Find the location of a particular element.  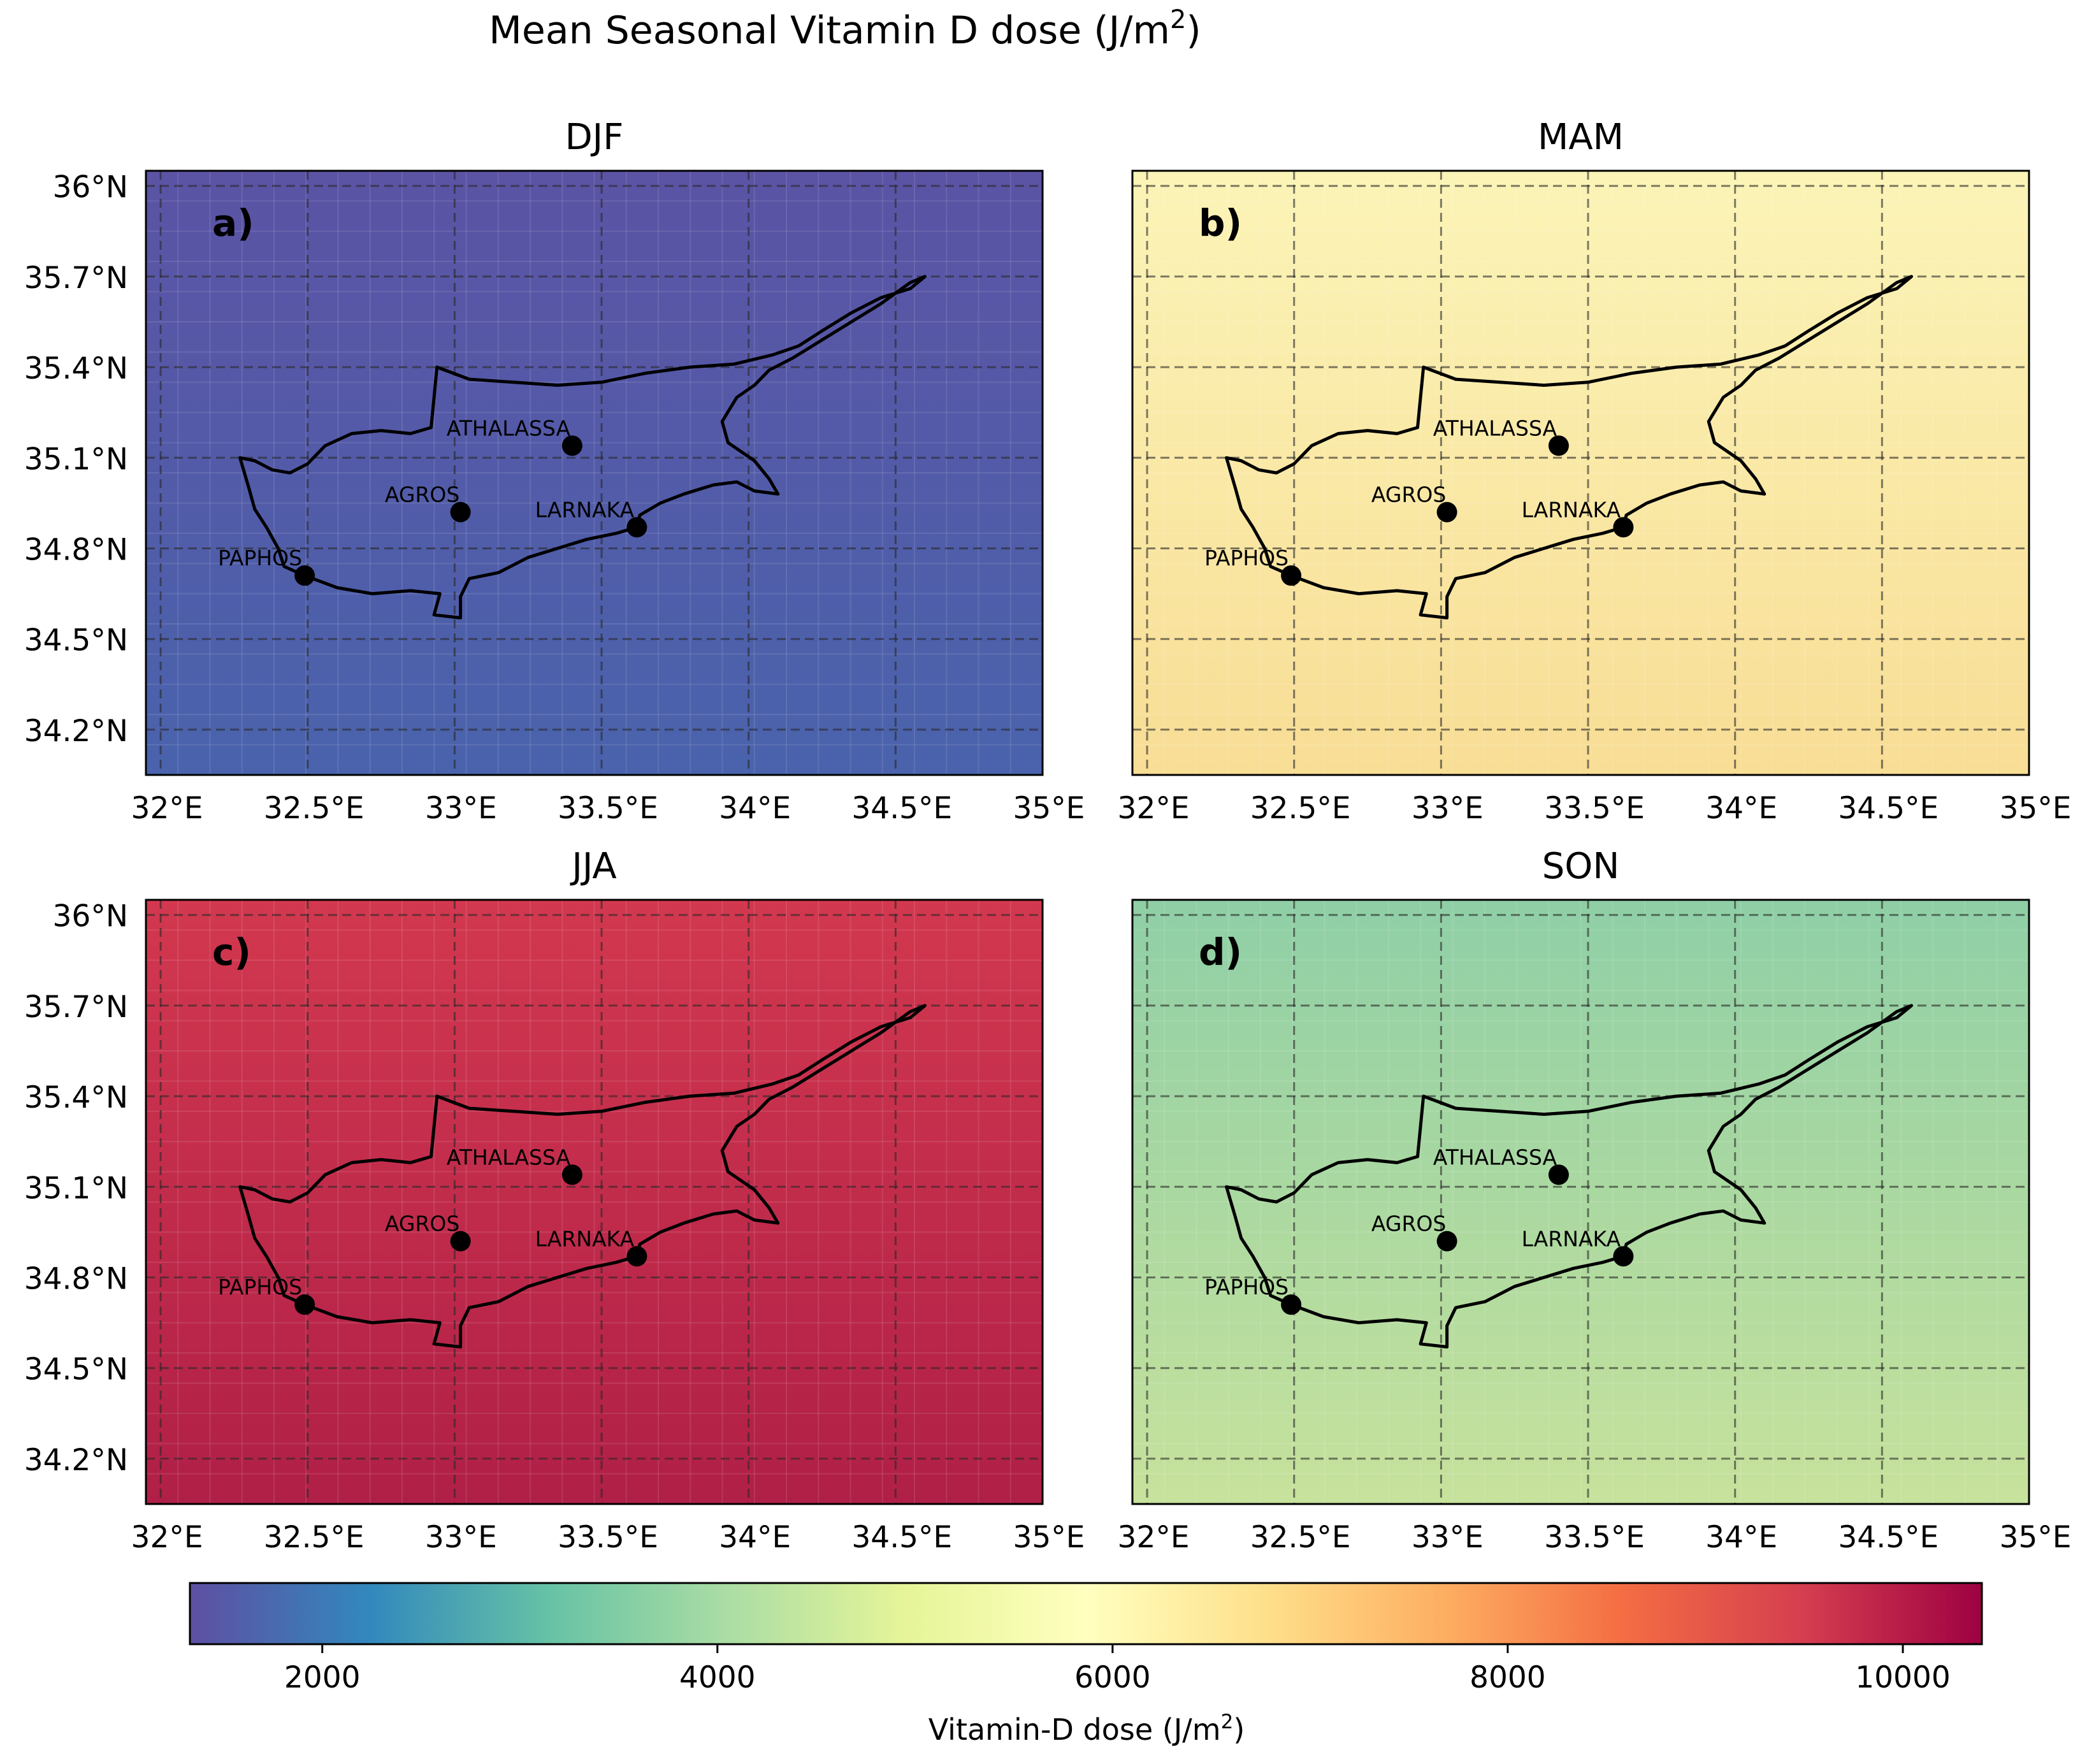

lat-tick-label: 35.7°N is located at coordinates (76, 1007).